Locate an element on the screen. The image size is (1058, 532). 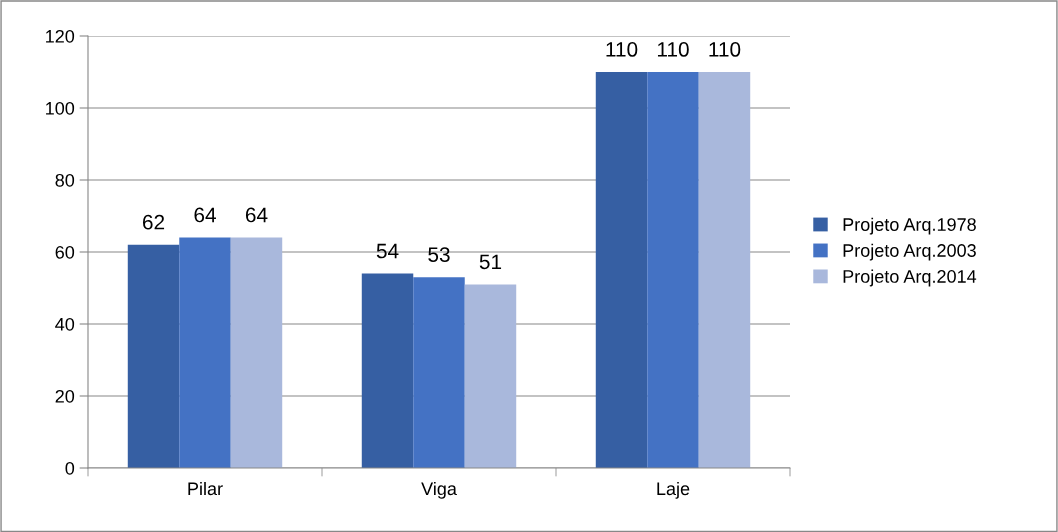
data-label: 51 is located at coordinates (490, 262).